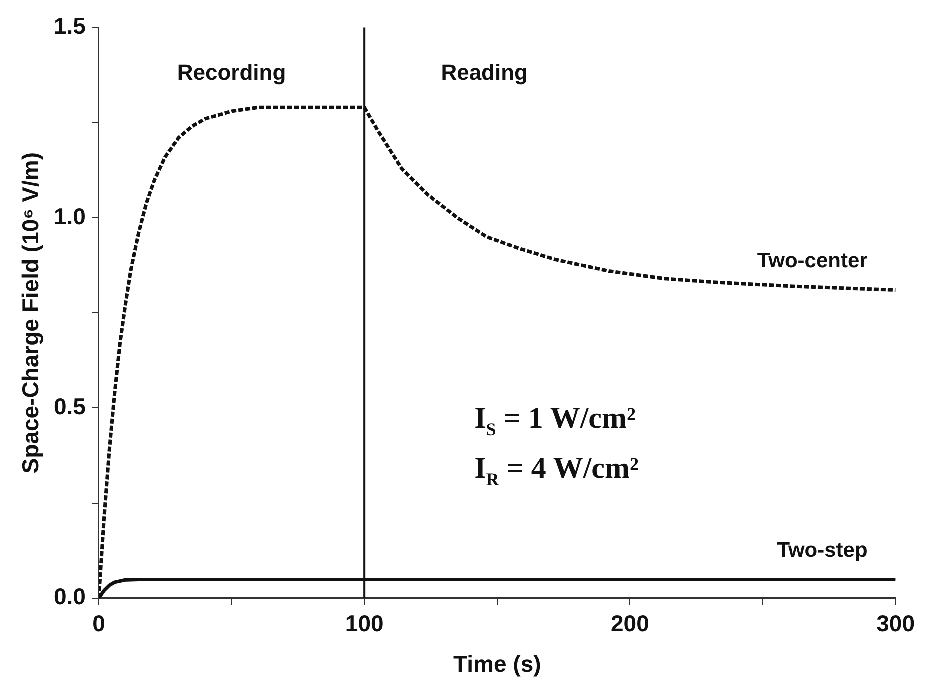 This screenshot has height=687, width=929. What do you see at coordinates (498, 663) in the screenshot?
I see `x-axis-title: Time (s)` at bounding box center [498, 663].